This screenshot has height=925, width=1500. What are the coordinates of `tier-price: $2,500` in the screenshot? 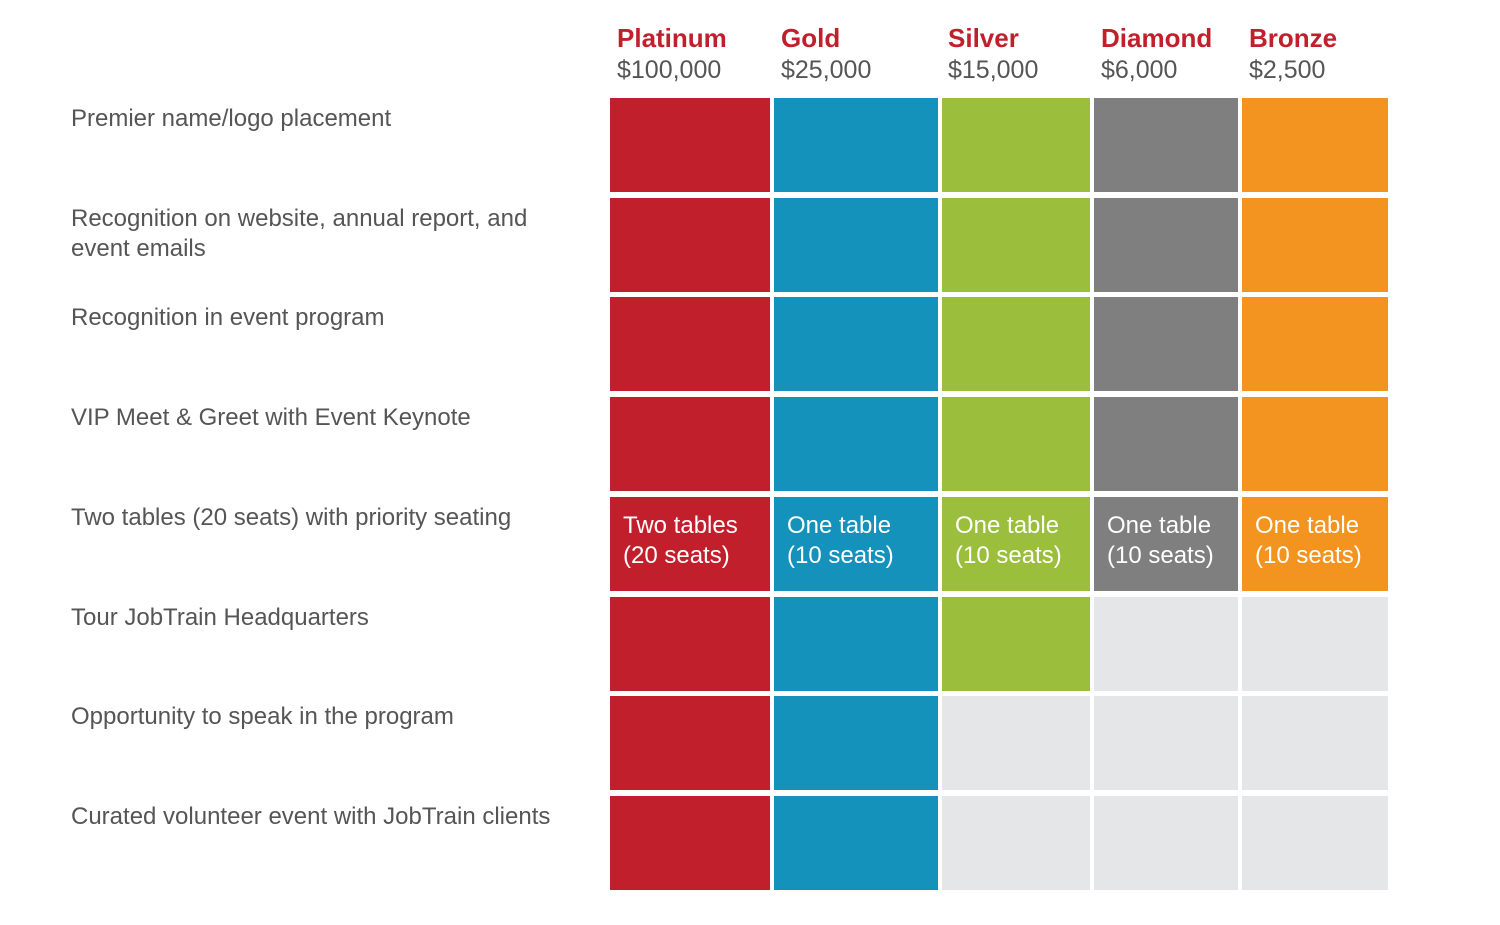 It's located at (1287, 70).